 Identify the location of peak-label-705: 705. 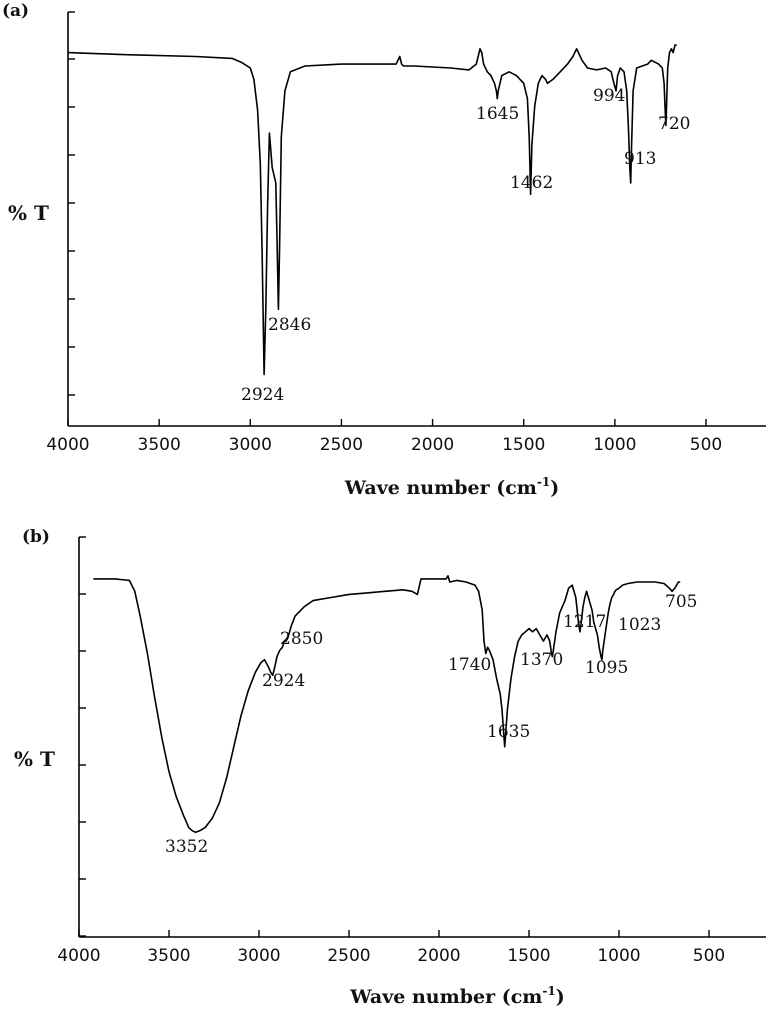
(681, 602).